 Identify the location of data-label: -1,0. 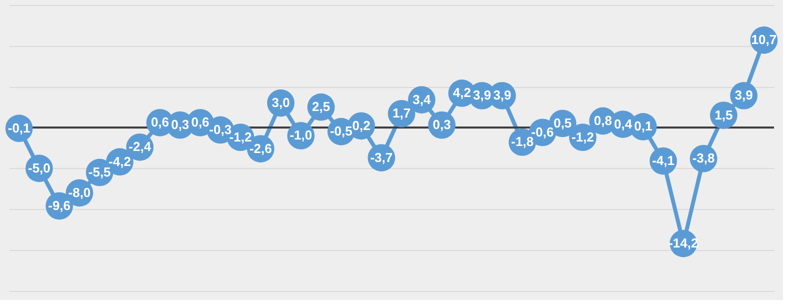
(301, 135).